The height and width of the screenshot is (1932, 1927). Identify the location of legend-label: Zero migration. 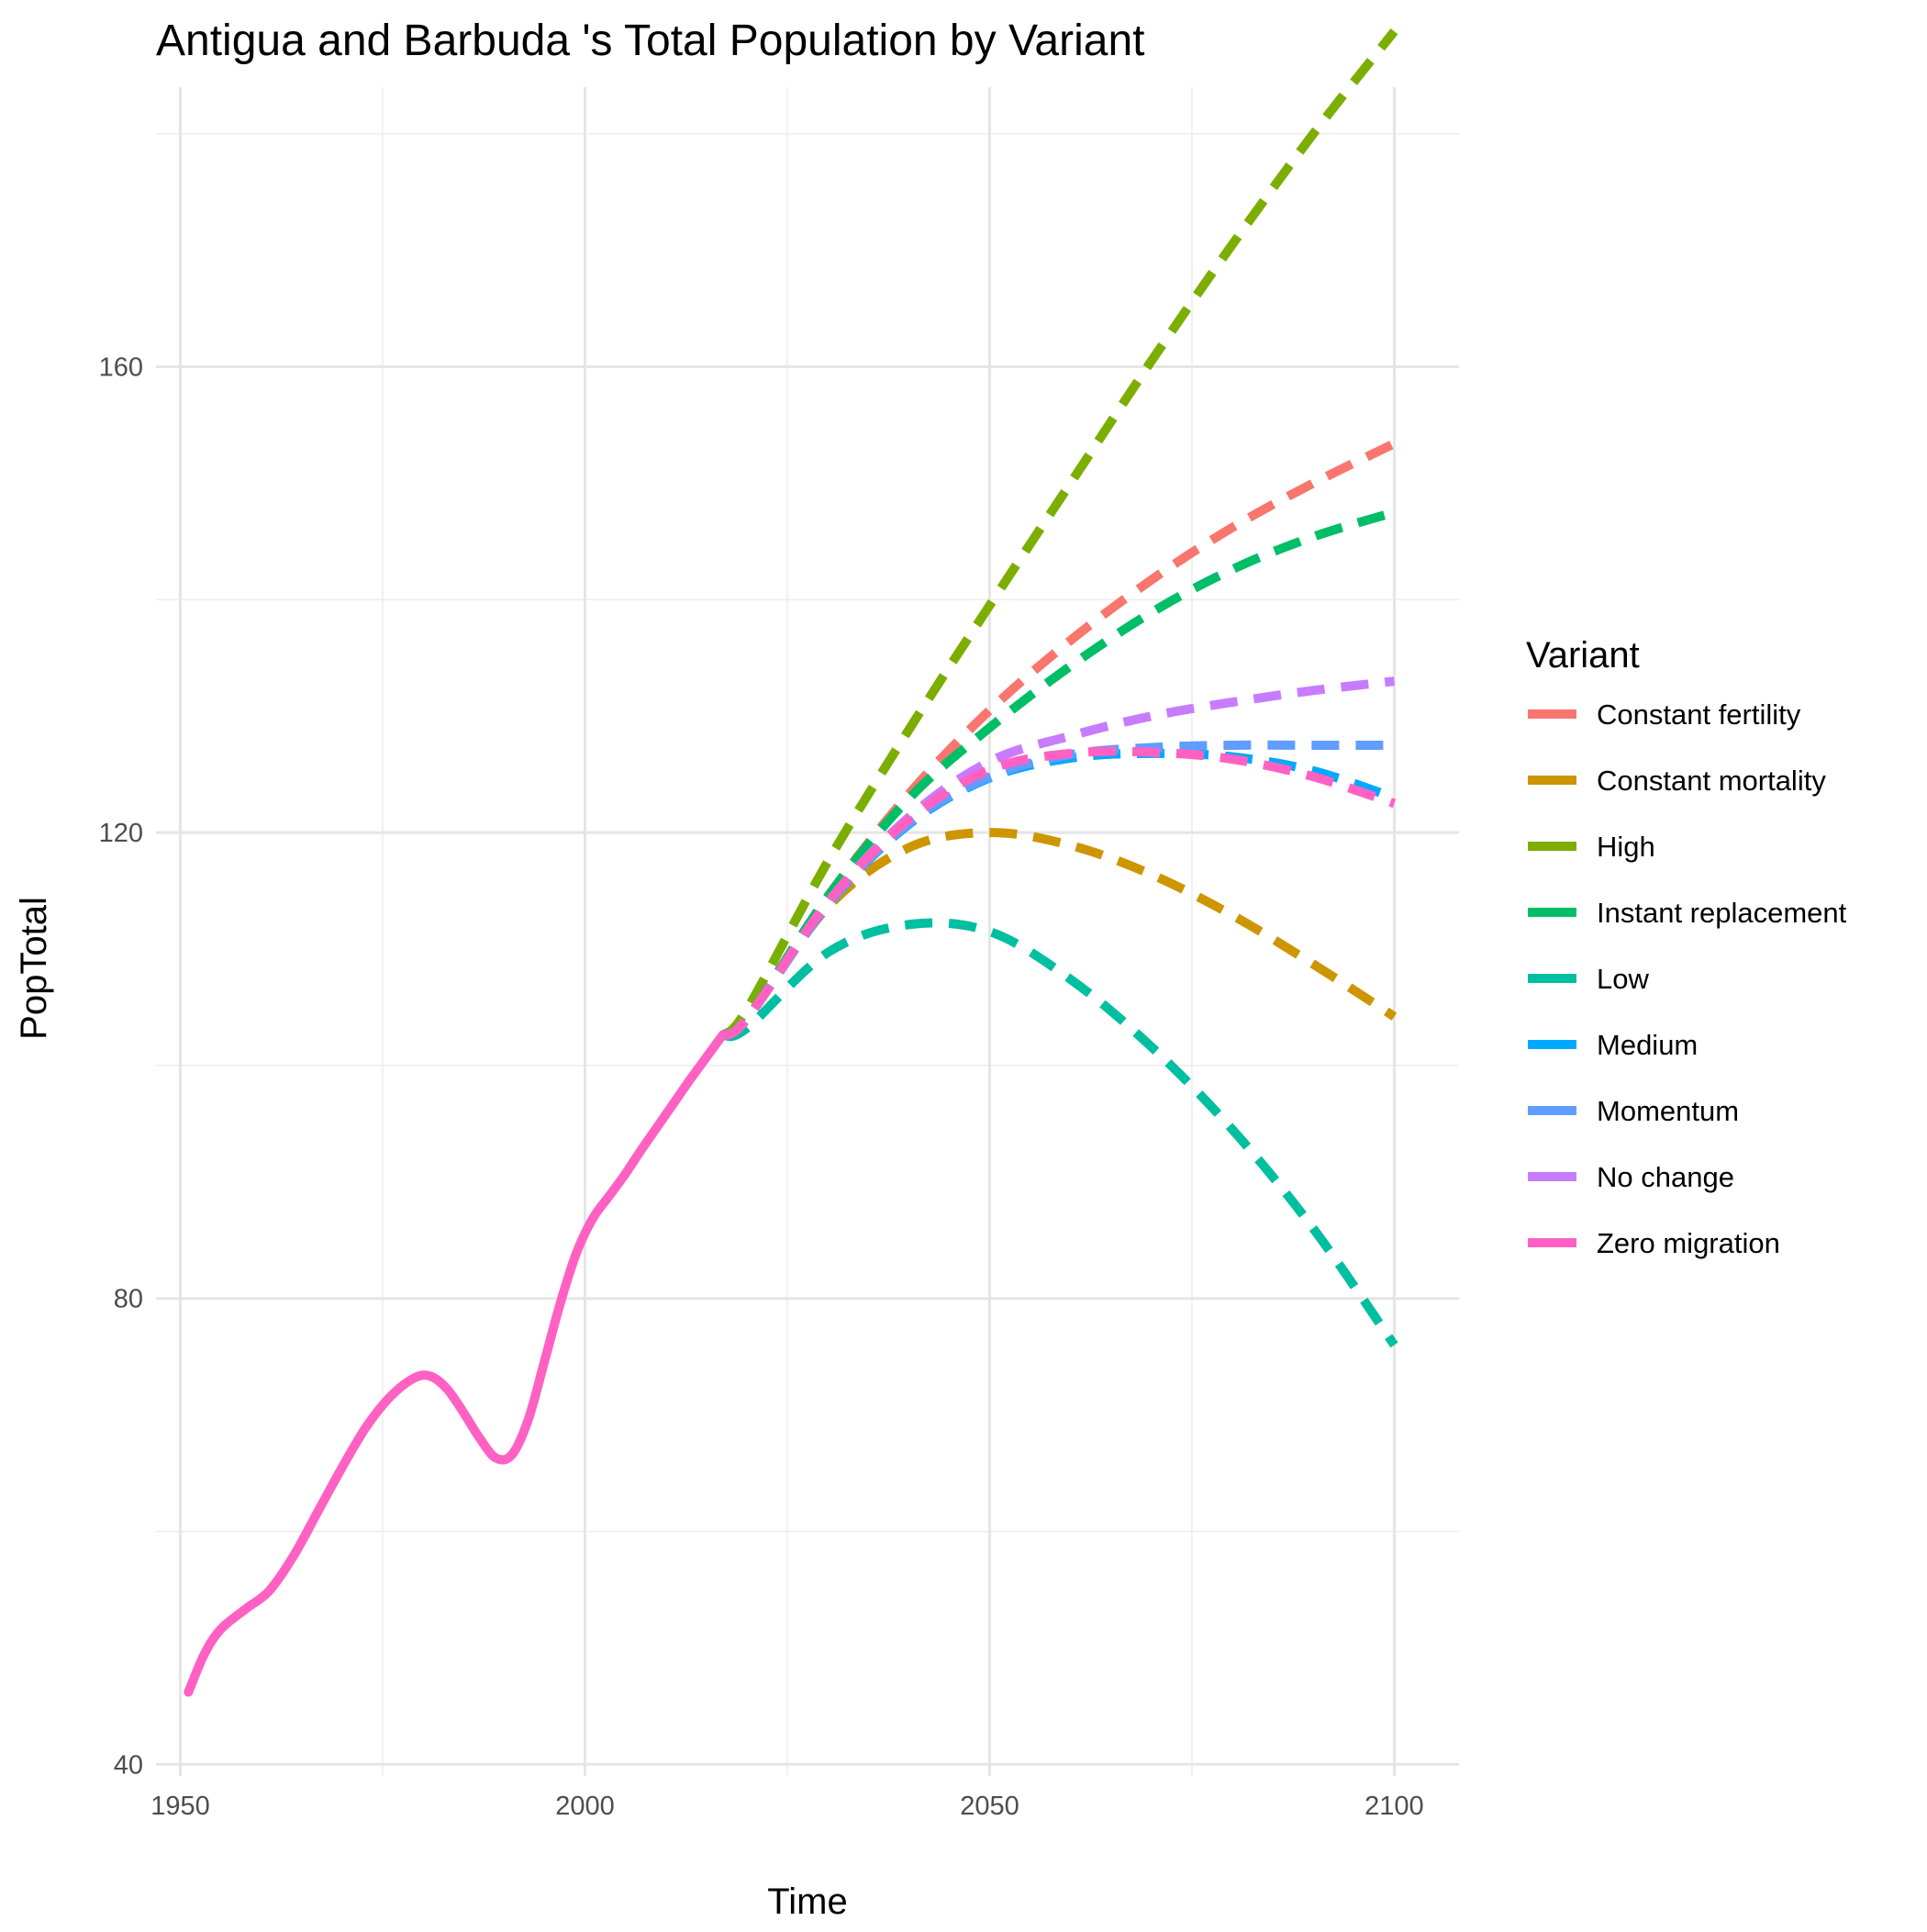
(1688, 1243).